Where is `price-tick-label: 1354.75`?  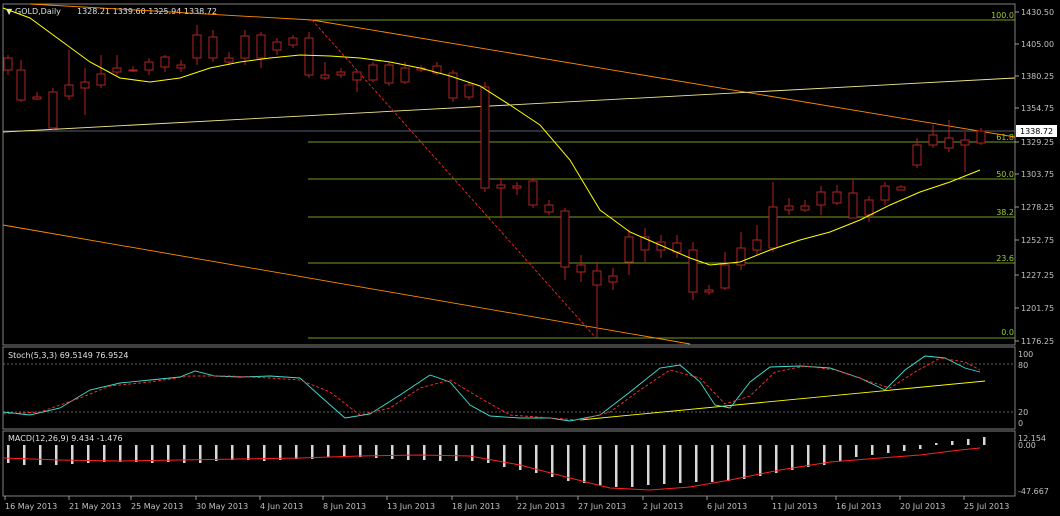 price-tick-label: 1354.75 is located at coordinates (1037, 108).